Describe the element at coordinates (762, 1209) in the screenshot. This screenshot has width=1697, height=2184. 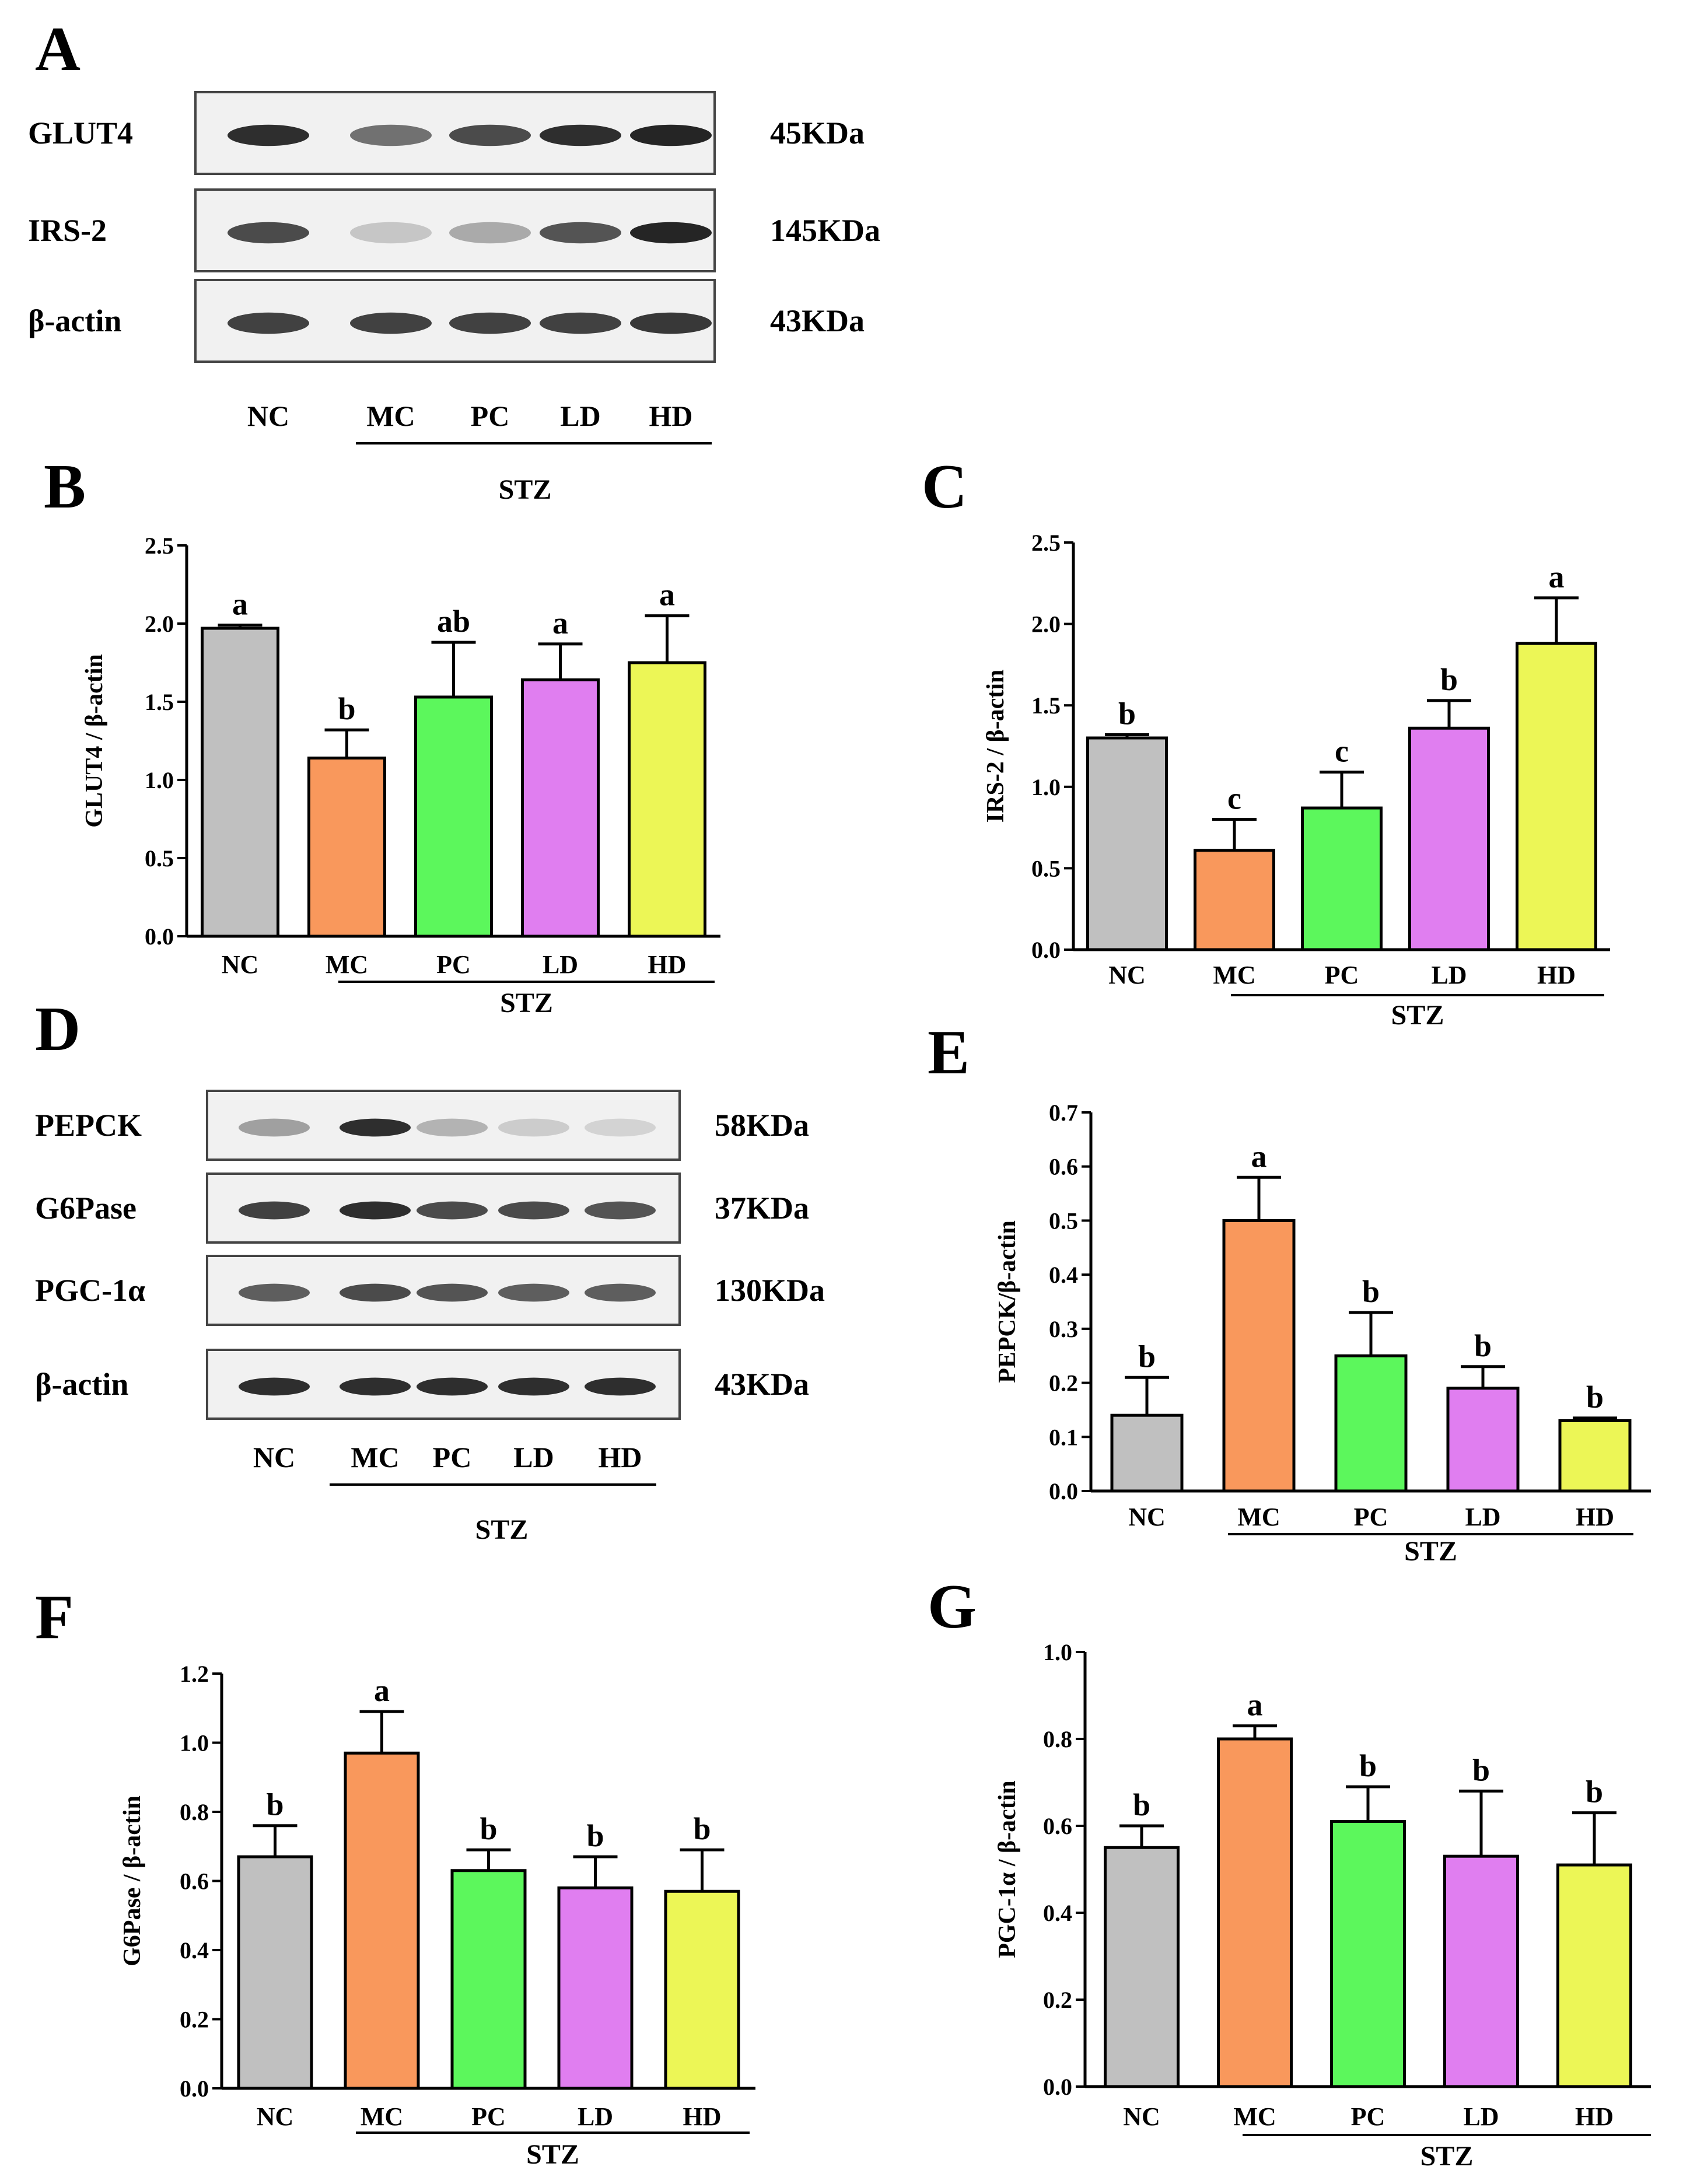
I see `molecular-weight-label: 37KDa` at that location.